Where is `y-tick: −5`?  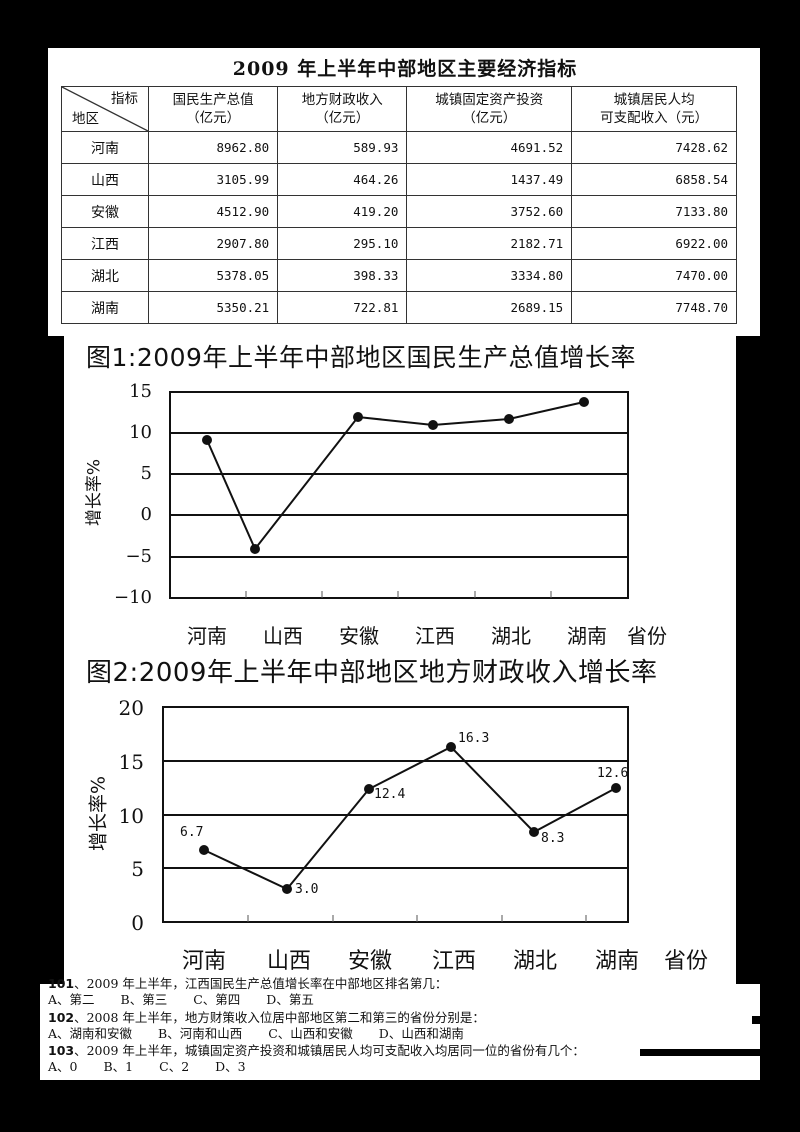 y-tick: −5 is located at coordinates (138, 556).